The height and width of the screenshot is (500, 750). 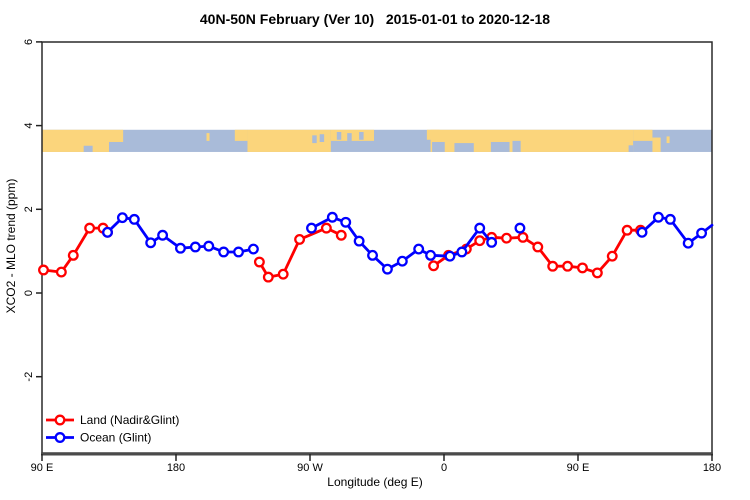 I want to click on y-axis-ticks: 6 4 2 0 -2, so click(x=32, y=210).